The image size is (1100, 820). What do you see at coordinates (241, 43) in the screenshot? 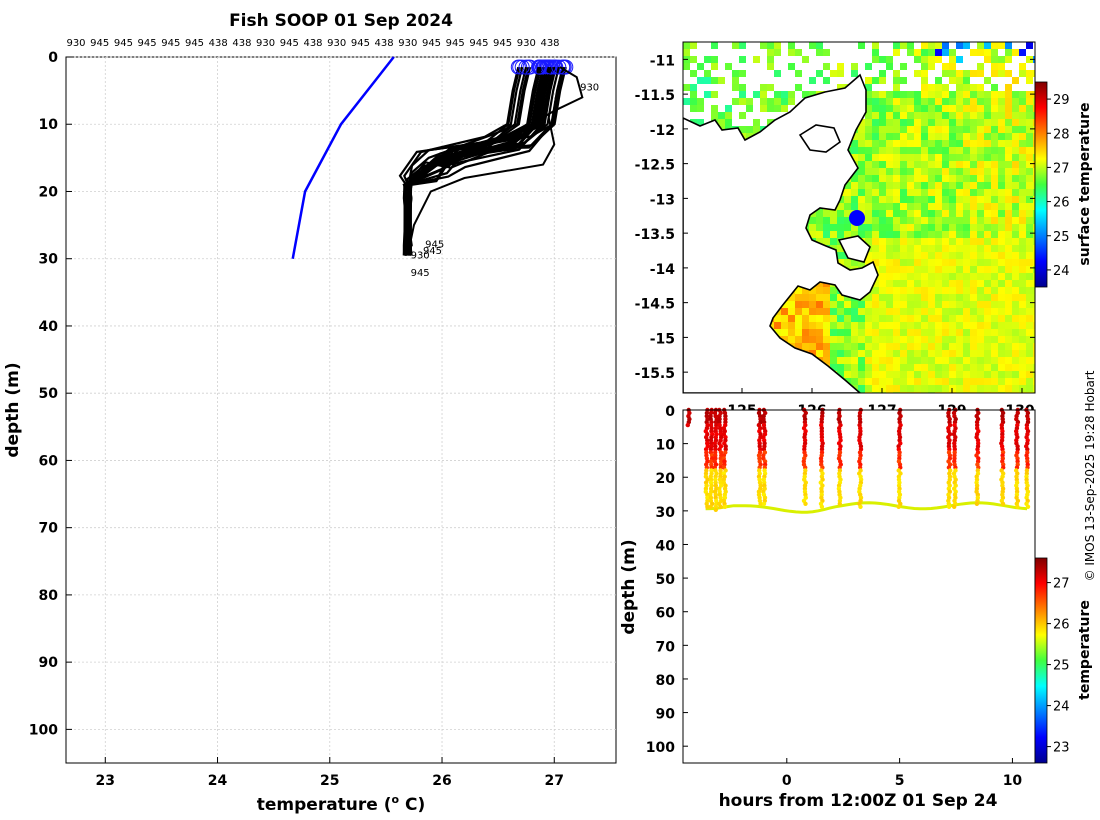
I see `cast-id-label: 438` at bounding box center [241, 43].